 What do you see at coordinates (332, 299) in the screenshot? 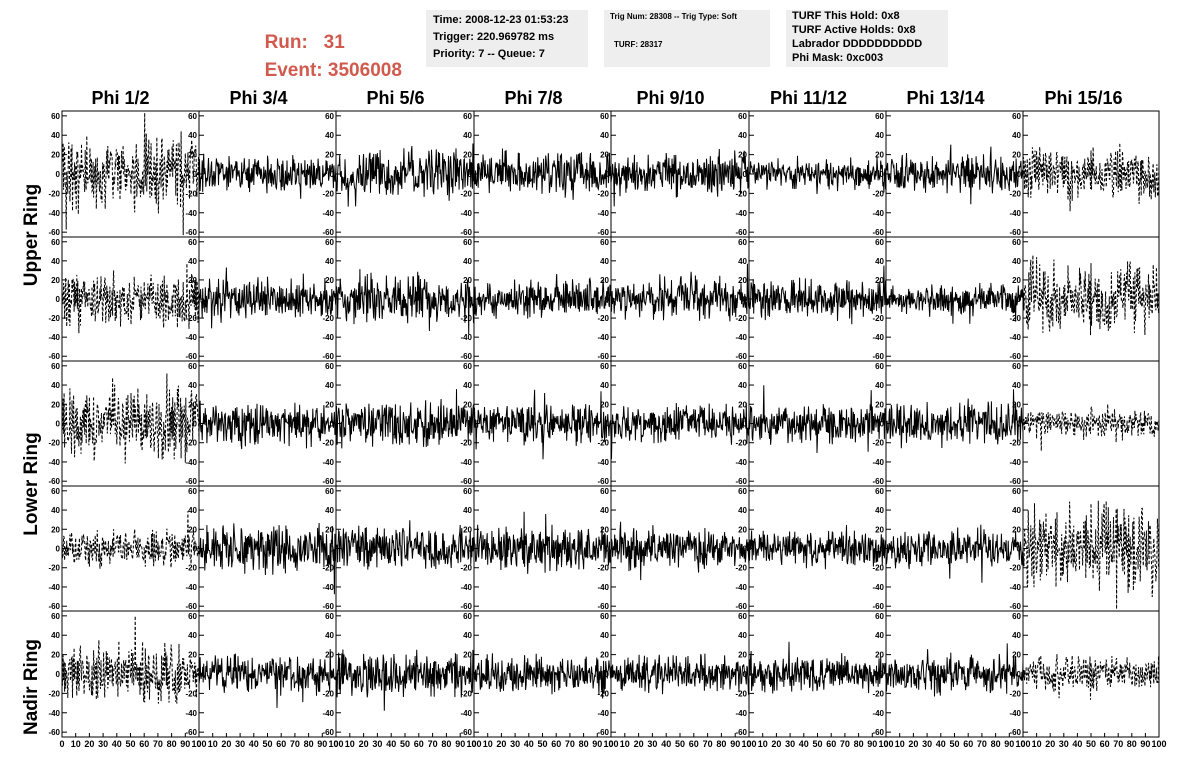
I see `y-tick-label-r1-c2-3: 0` at bounding box center [332, 299].